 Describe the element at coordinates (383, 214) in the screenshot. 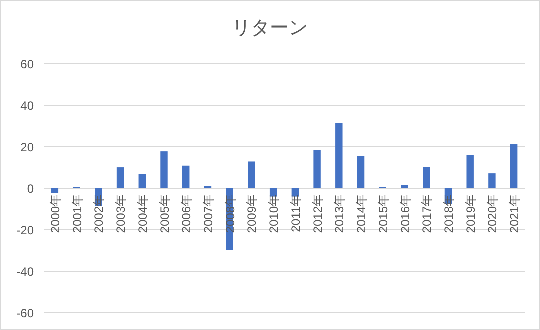

I see `x-tick-label: 2015年` at that location.